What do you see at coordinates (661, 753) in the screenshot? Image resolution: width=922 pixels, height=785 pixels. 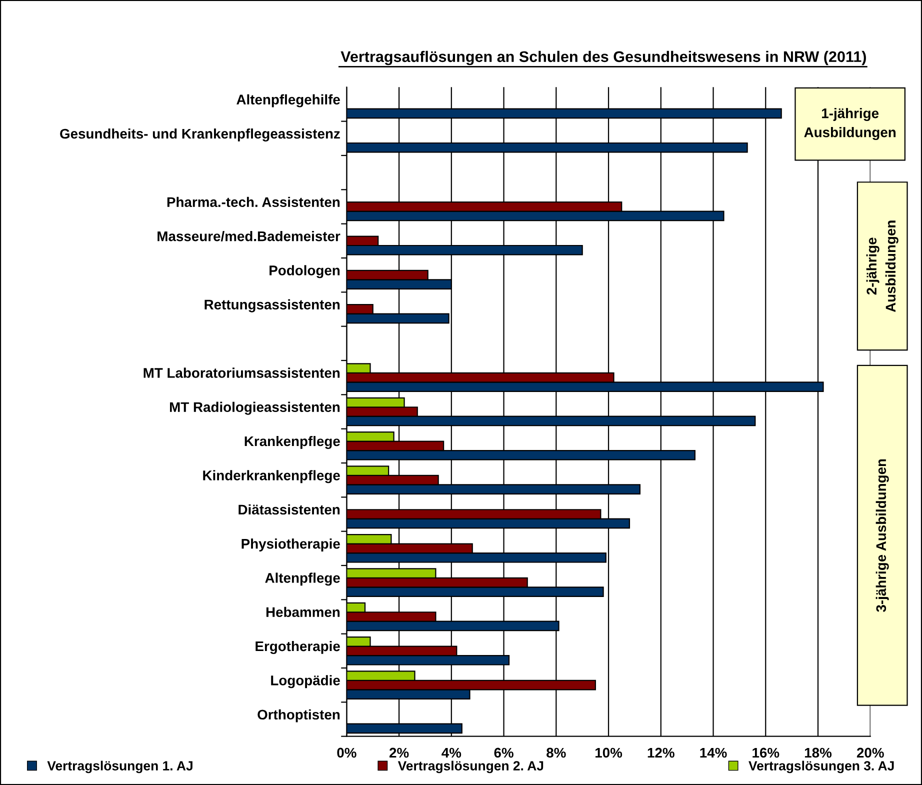 I see `x-tick-label: 12%` at bounding box center [661, 753].